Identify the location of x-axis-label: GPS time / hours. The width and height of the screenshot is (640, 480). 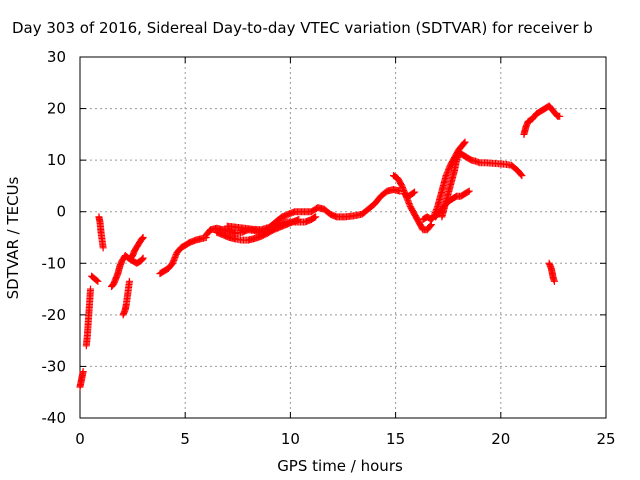
(340, 466).